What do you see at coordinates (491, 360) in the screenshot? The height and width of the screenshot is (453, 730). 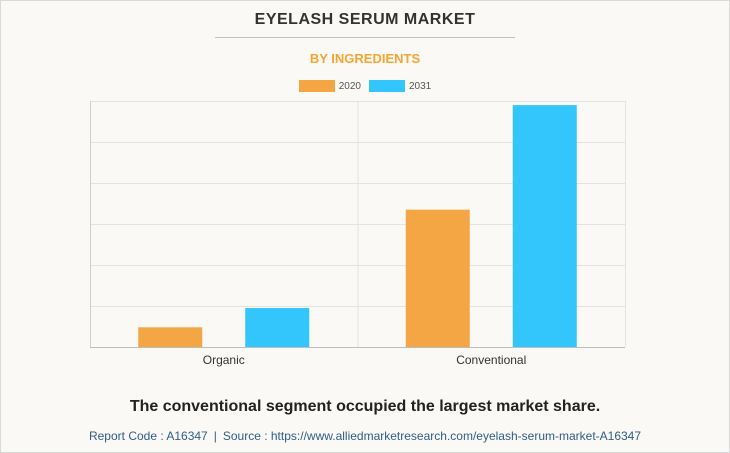 I see `x-tick-label: Conventional` at bounding box center [491, 360].